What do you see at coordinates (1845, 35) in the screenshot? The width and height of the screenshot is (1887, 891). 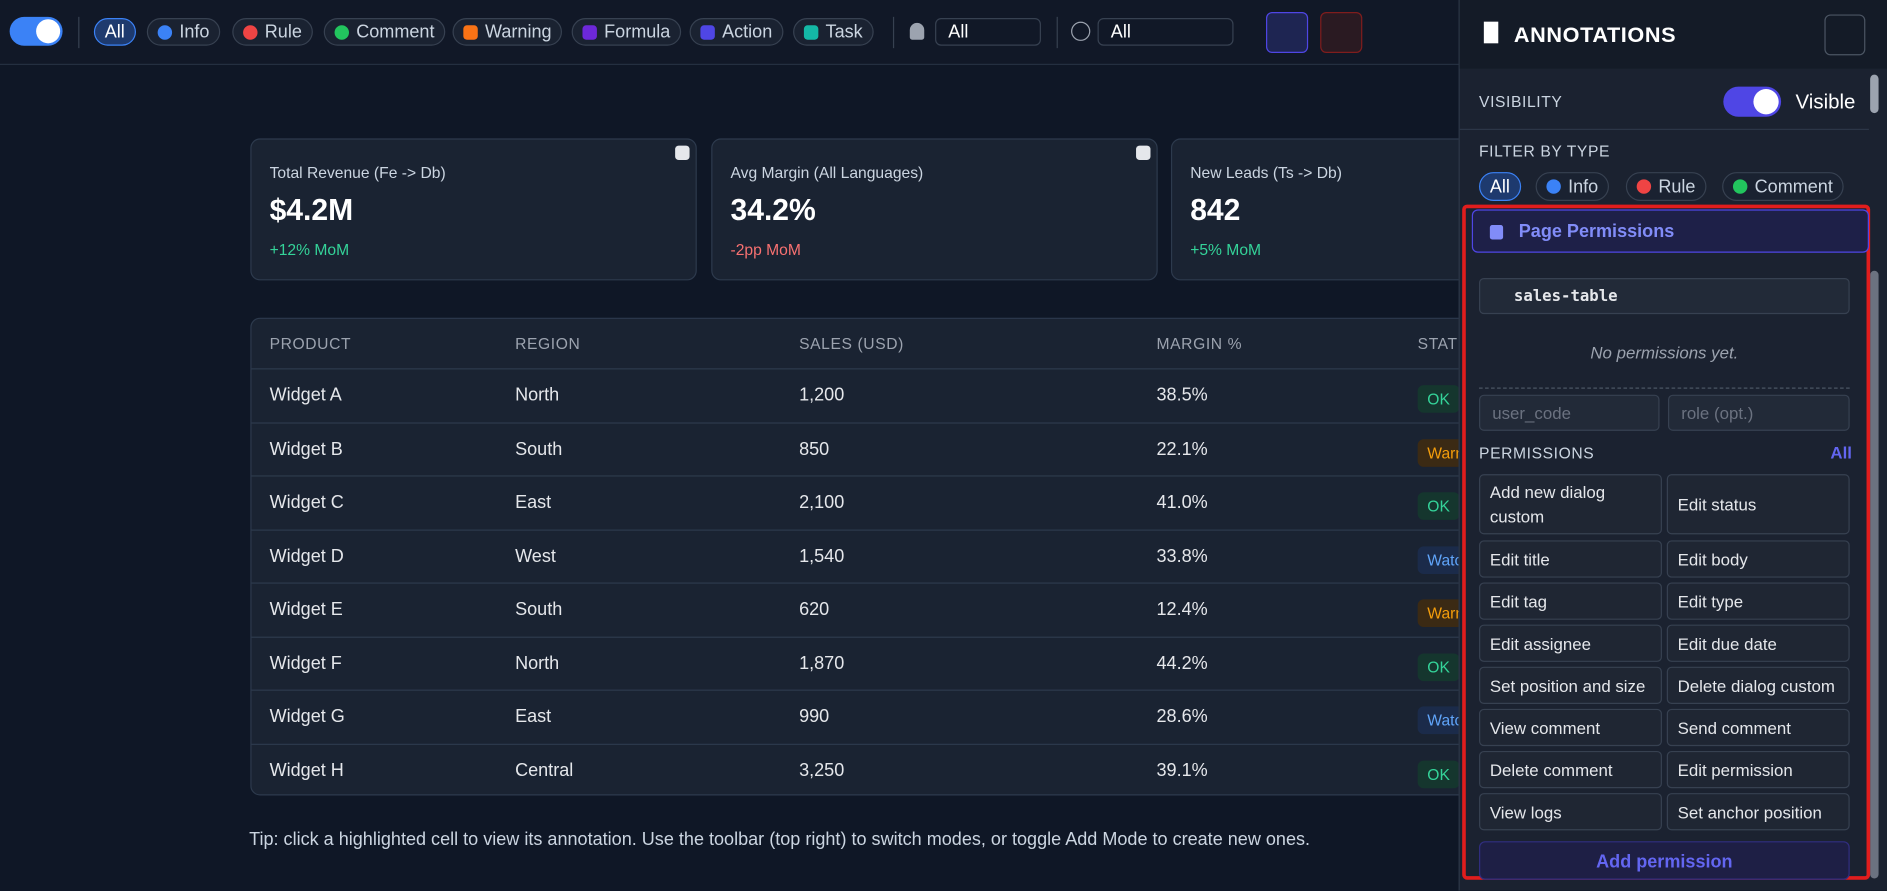 I see `close-button` at bounding box center [1845, 35].